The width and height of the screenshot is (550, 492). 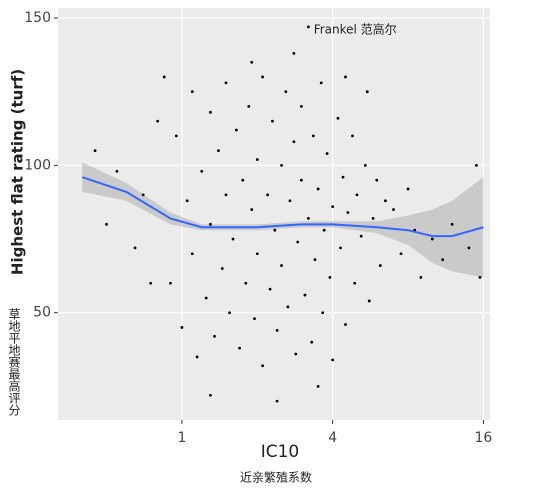 What do you see at coordinates (280, 452) in the screenshot?
I see `x-axis-title: IC10` at bounding box center [280, 452].